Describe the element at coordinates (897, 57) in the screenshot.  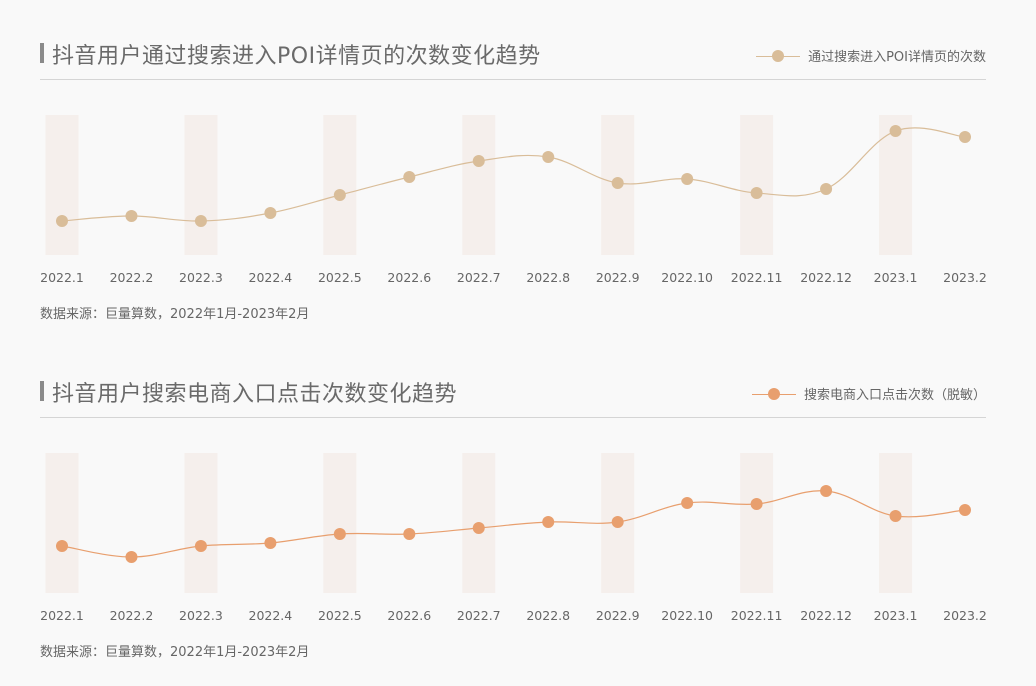
I see `legend-label: 通过搜索进入POI详情页的次数` at that location.